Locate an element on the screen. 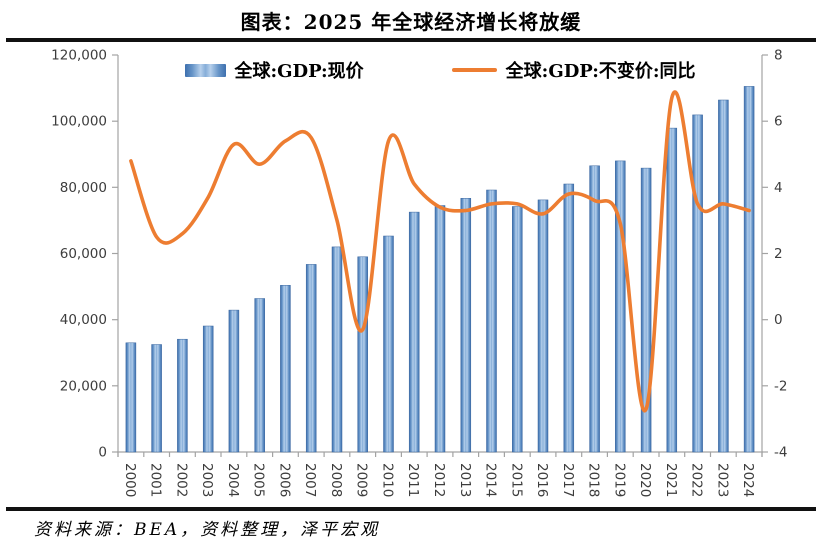  bar-2001 is located at coordinates (156, 398).